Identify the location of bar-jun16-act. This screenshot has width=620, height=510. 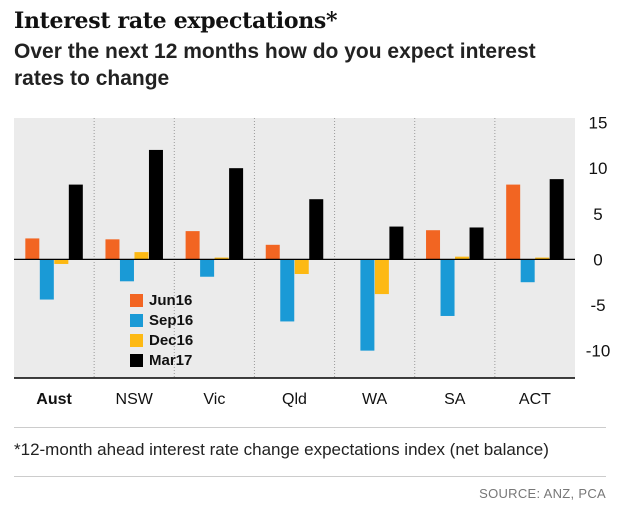
(513, 222).